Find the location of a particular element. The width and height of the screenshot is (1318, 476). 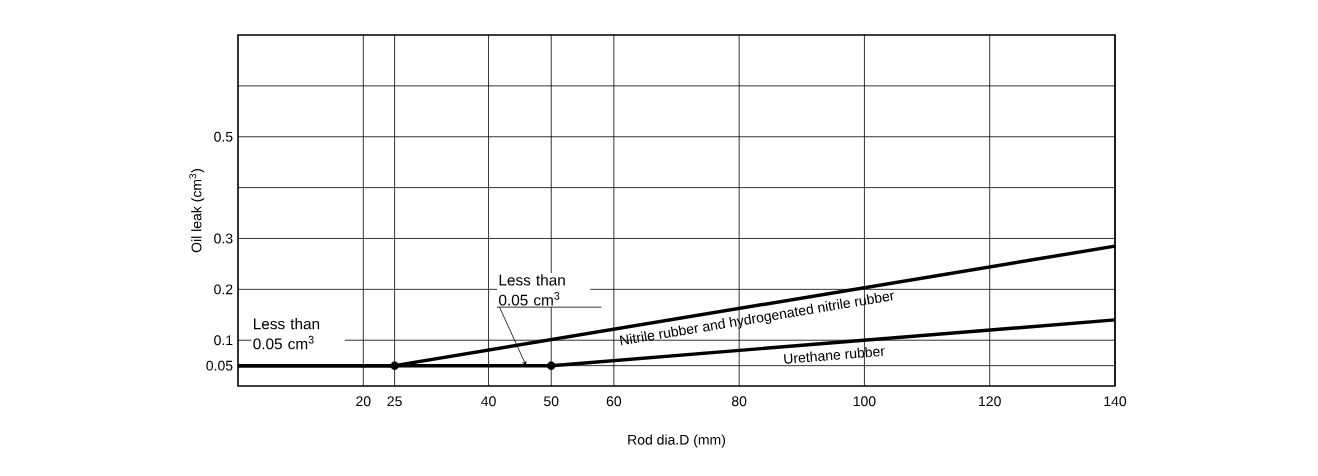

x-tick-label: 20 is located at coordinates (363, 401).